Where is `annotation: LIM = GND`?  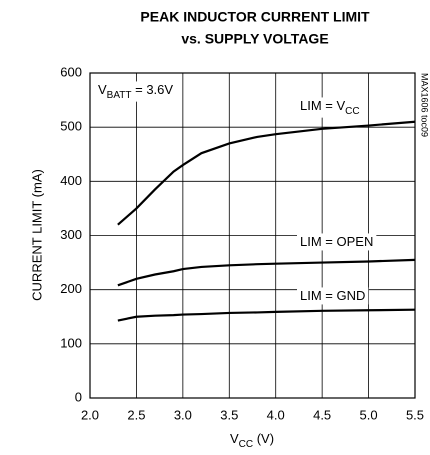 annotation: LIM = GND is located at coordinates (332, 295).